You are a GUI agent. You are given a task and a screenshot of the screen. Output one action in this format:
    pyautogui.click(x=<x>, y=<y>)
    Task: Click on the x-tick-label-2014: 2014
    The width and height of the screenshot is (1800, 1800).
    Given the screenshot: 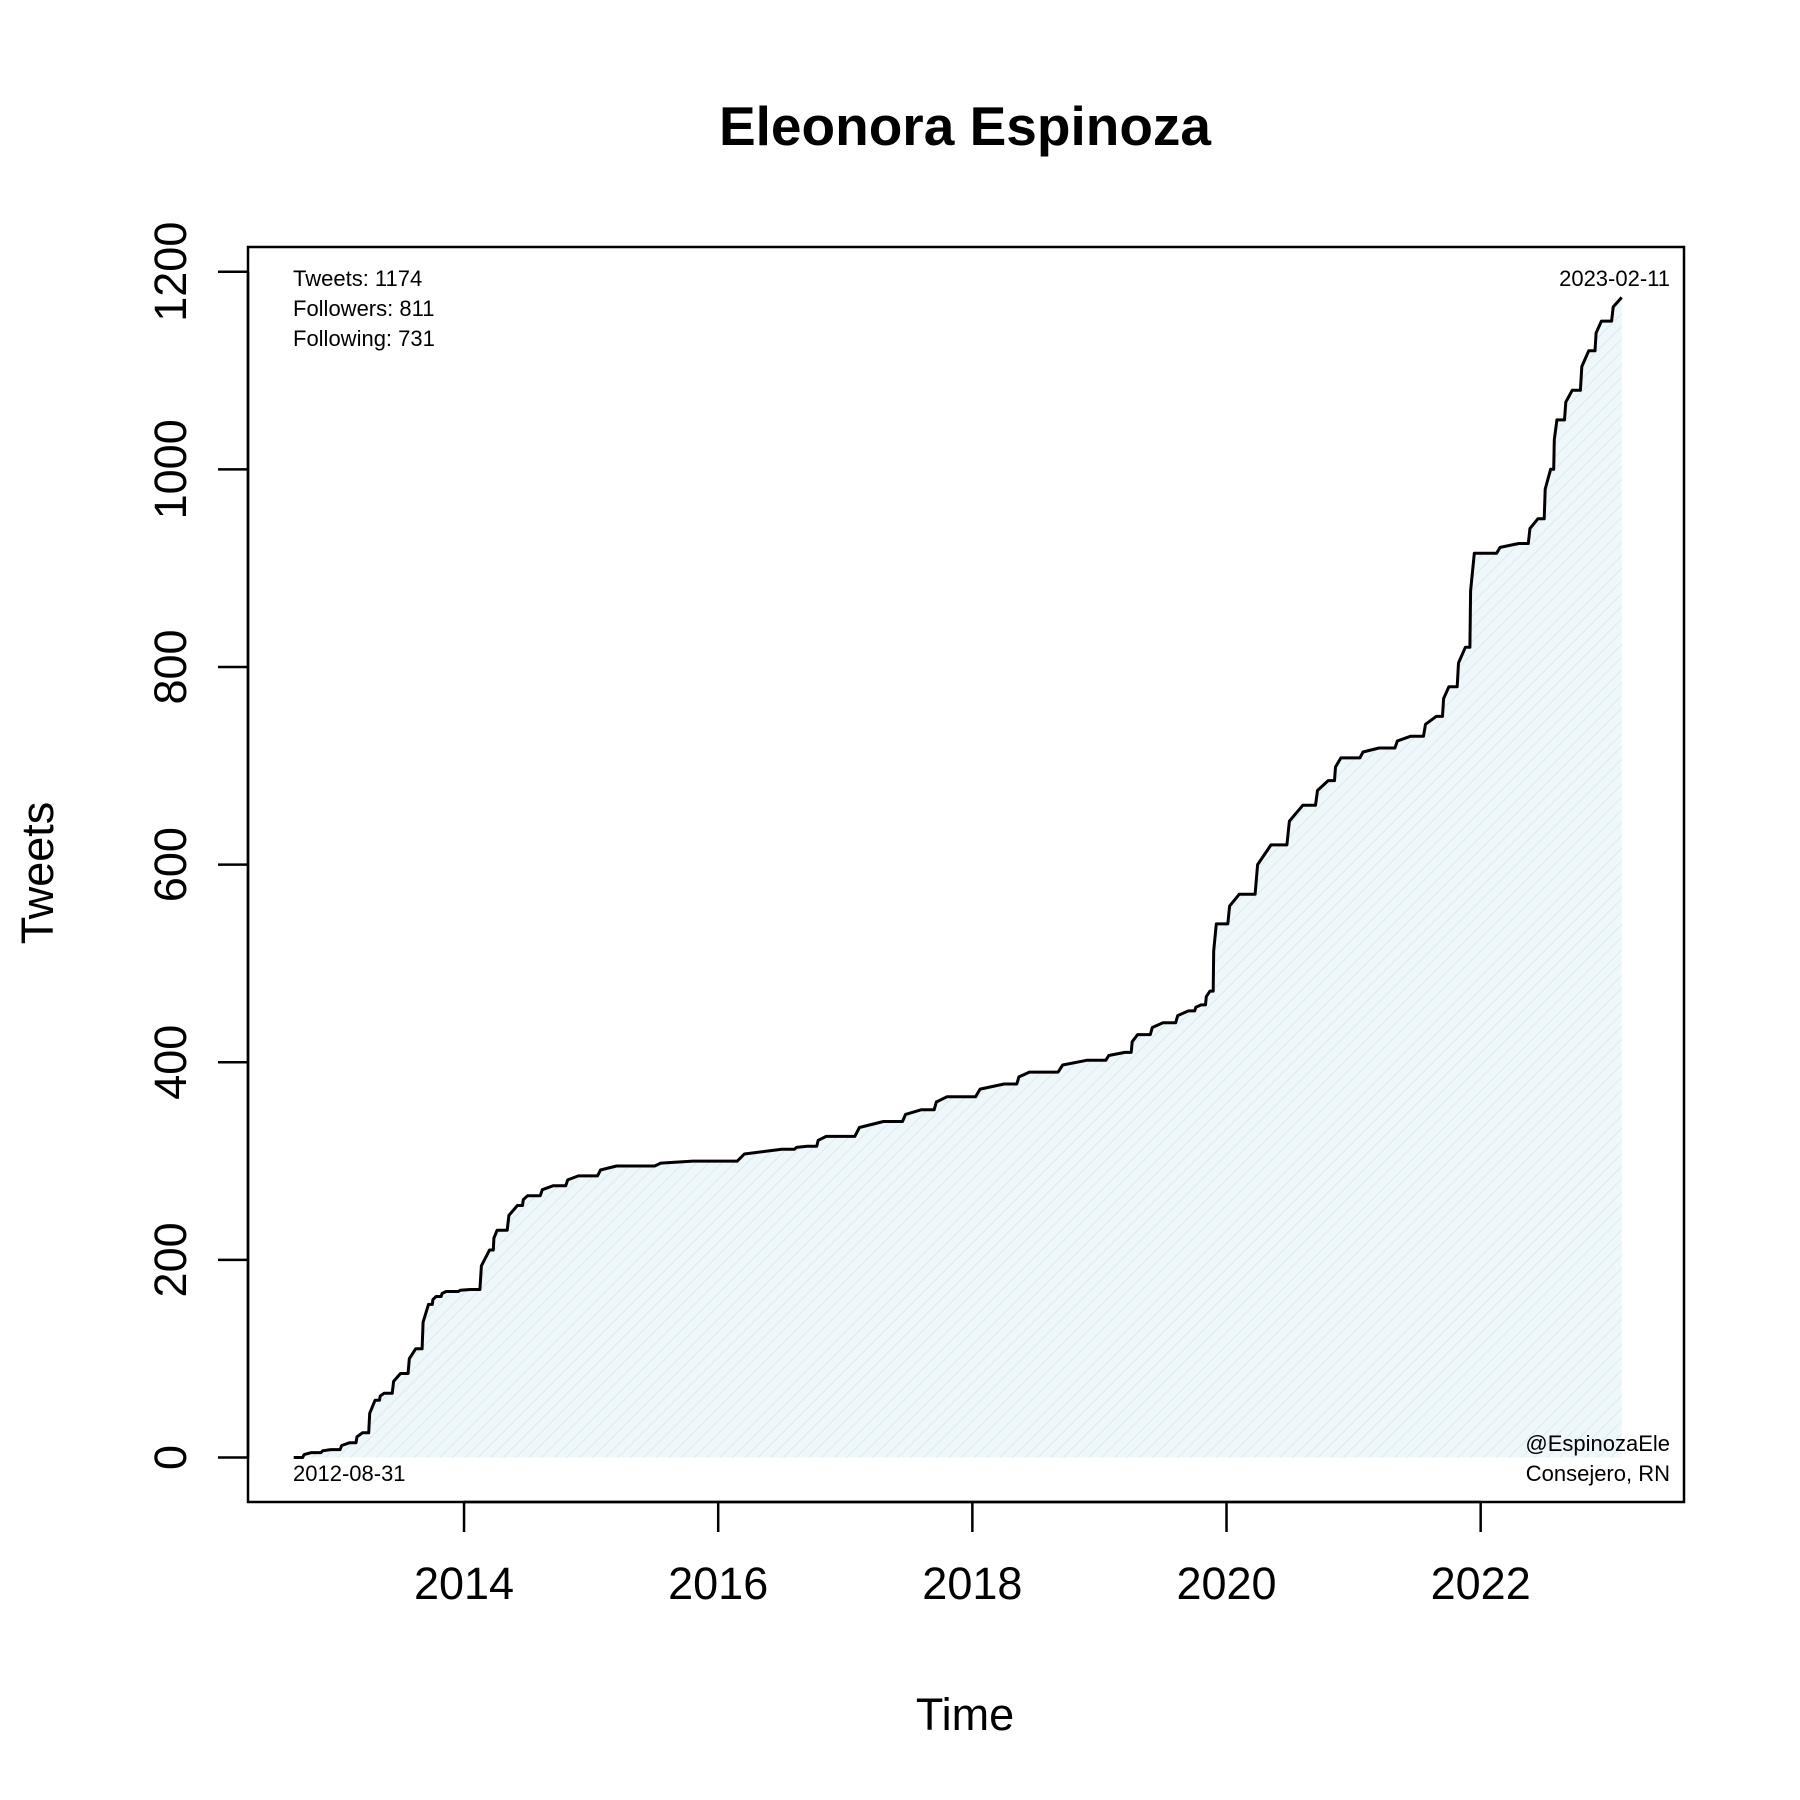 What is the action you would take?
    pyautogui.click(x=464, y=1583)
    